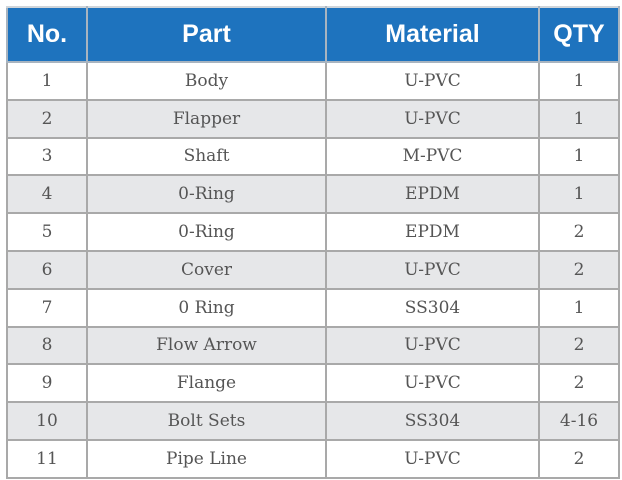 The width and height of the screenshot is (622, 480). What do you see at coordinates (206, 34) in the screenshot?
I see `header-part: Part` at bounding box center [206, 34].